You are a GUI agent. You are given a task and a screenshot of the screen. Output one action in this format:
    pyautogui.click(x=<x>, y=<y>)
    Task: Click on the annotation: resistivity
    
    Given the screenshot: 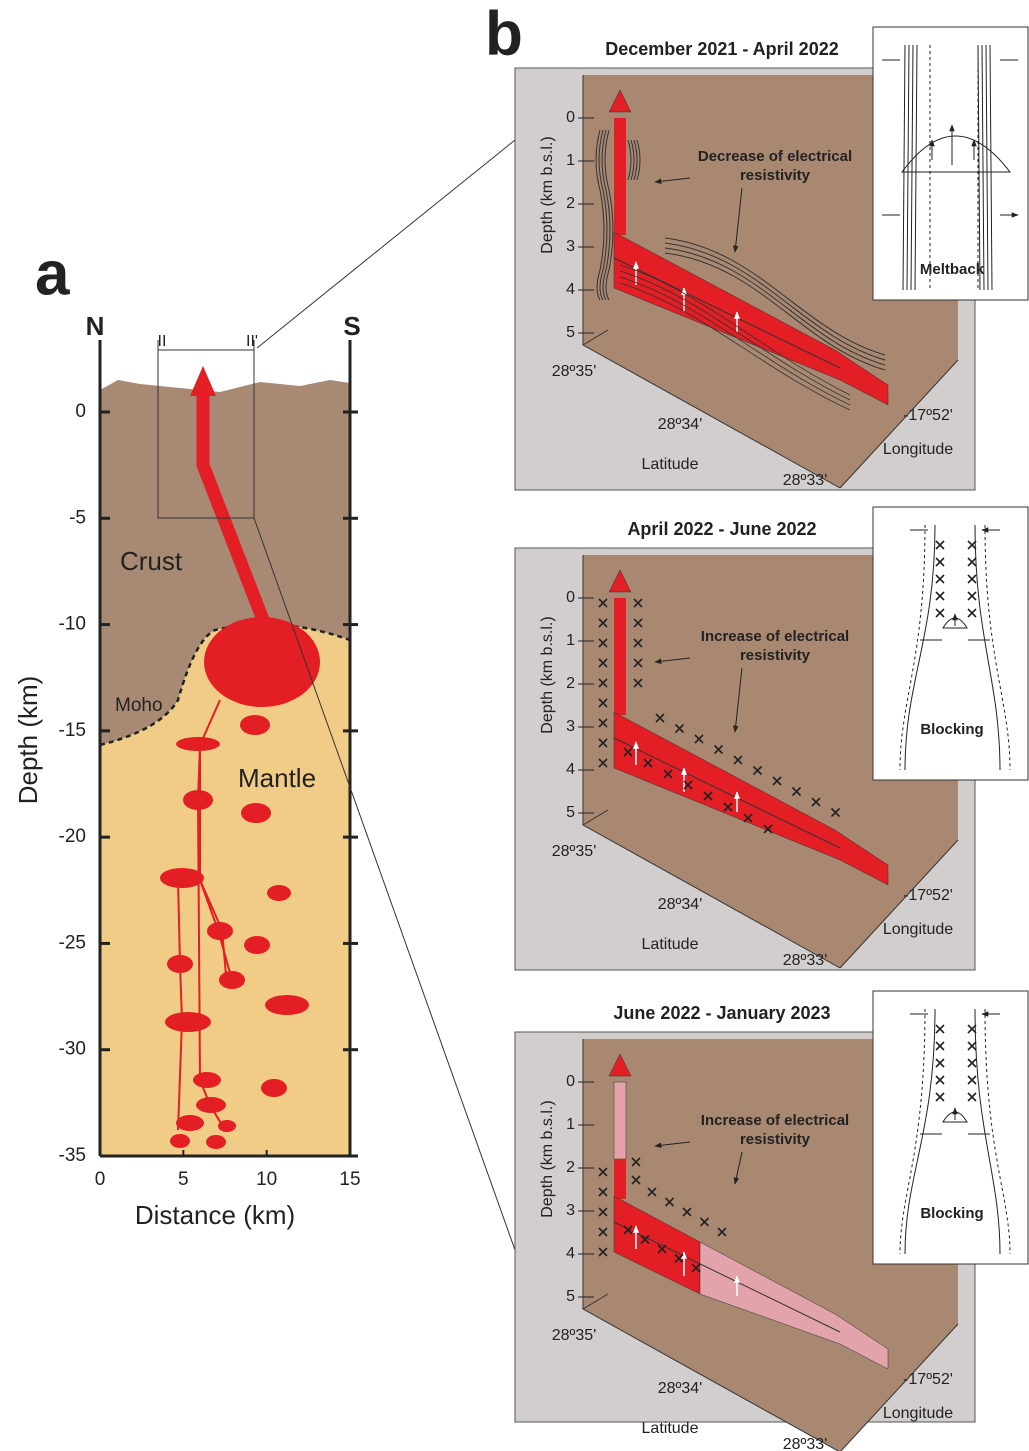 What is the action you would take?
    pyautogui.click(x=775, y=175)
    